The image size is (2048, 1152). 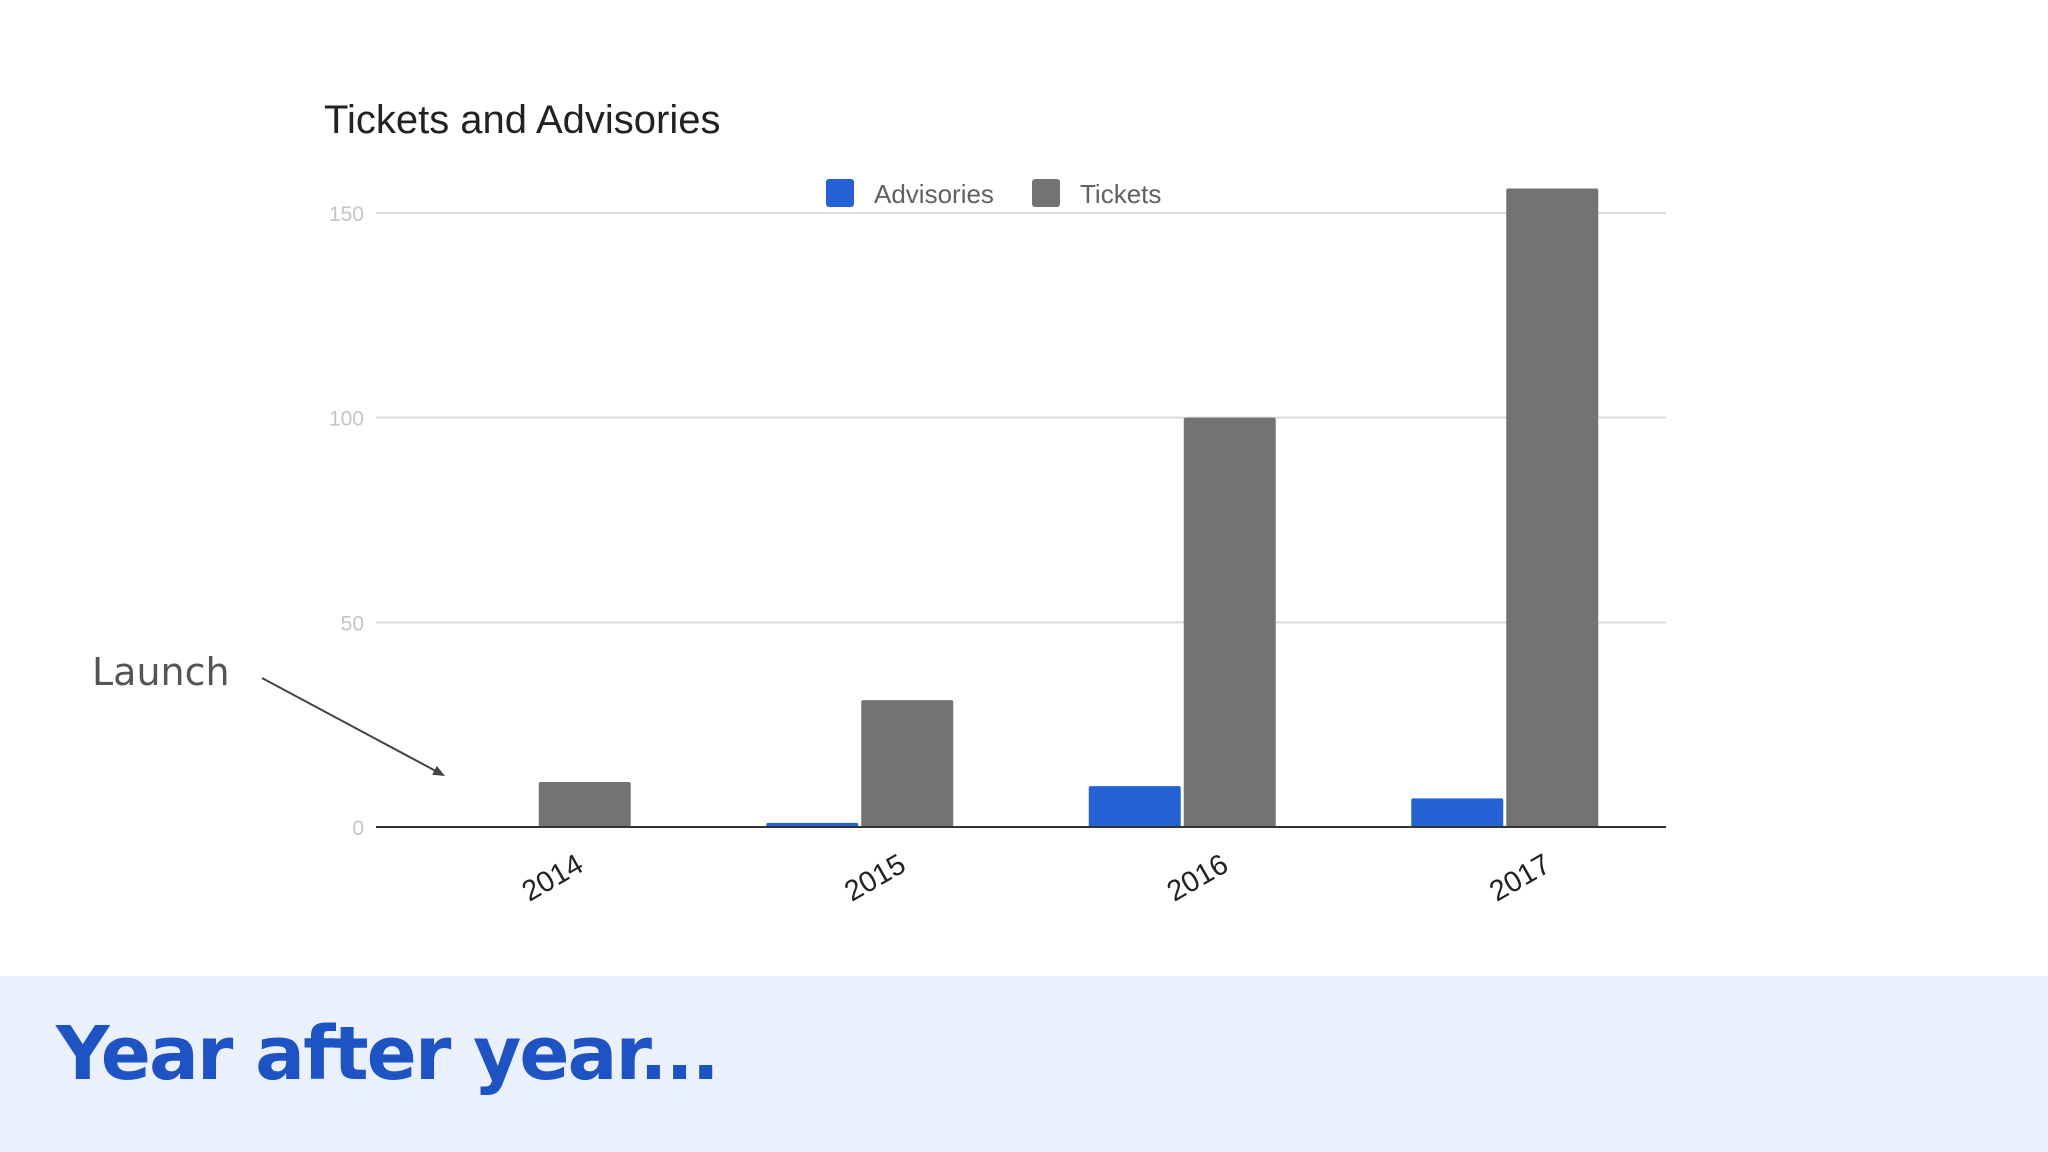 I want to click on legend-label-advisories: Advisories, so click(x=934, y=194).